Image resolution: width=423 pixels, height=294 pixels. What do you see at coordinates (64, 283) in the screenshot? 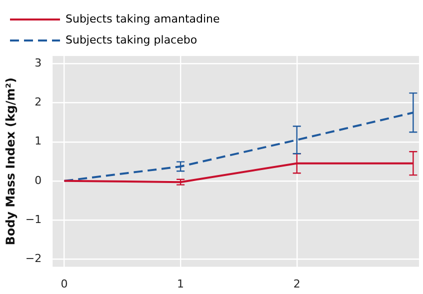
I see `x-tick-label: 0` at bounding box center [64, 283].